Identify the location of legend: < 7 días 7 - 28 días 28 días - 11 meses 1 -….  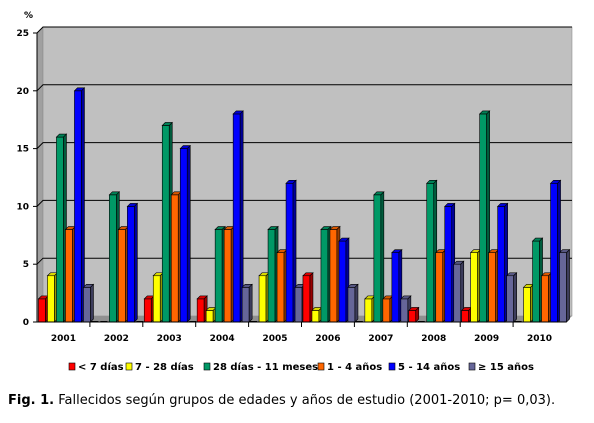
(301, 367).